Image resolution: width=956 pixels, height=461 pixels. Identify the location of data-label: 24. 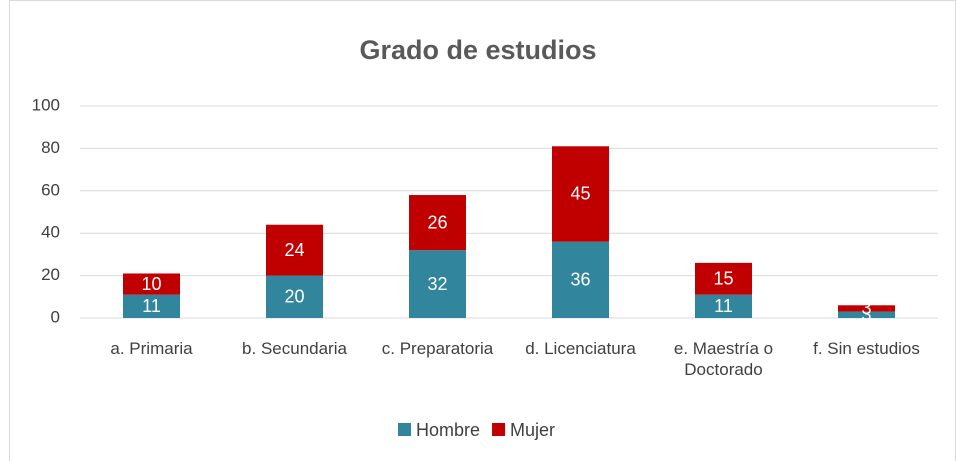
(294, 250).